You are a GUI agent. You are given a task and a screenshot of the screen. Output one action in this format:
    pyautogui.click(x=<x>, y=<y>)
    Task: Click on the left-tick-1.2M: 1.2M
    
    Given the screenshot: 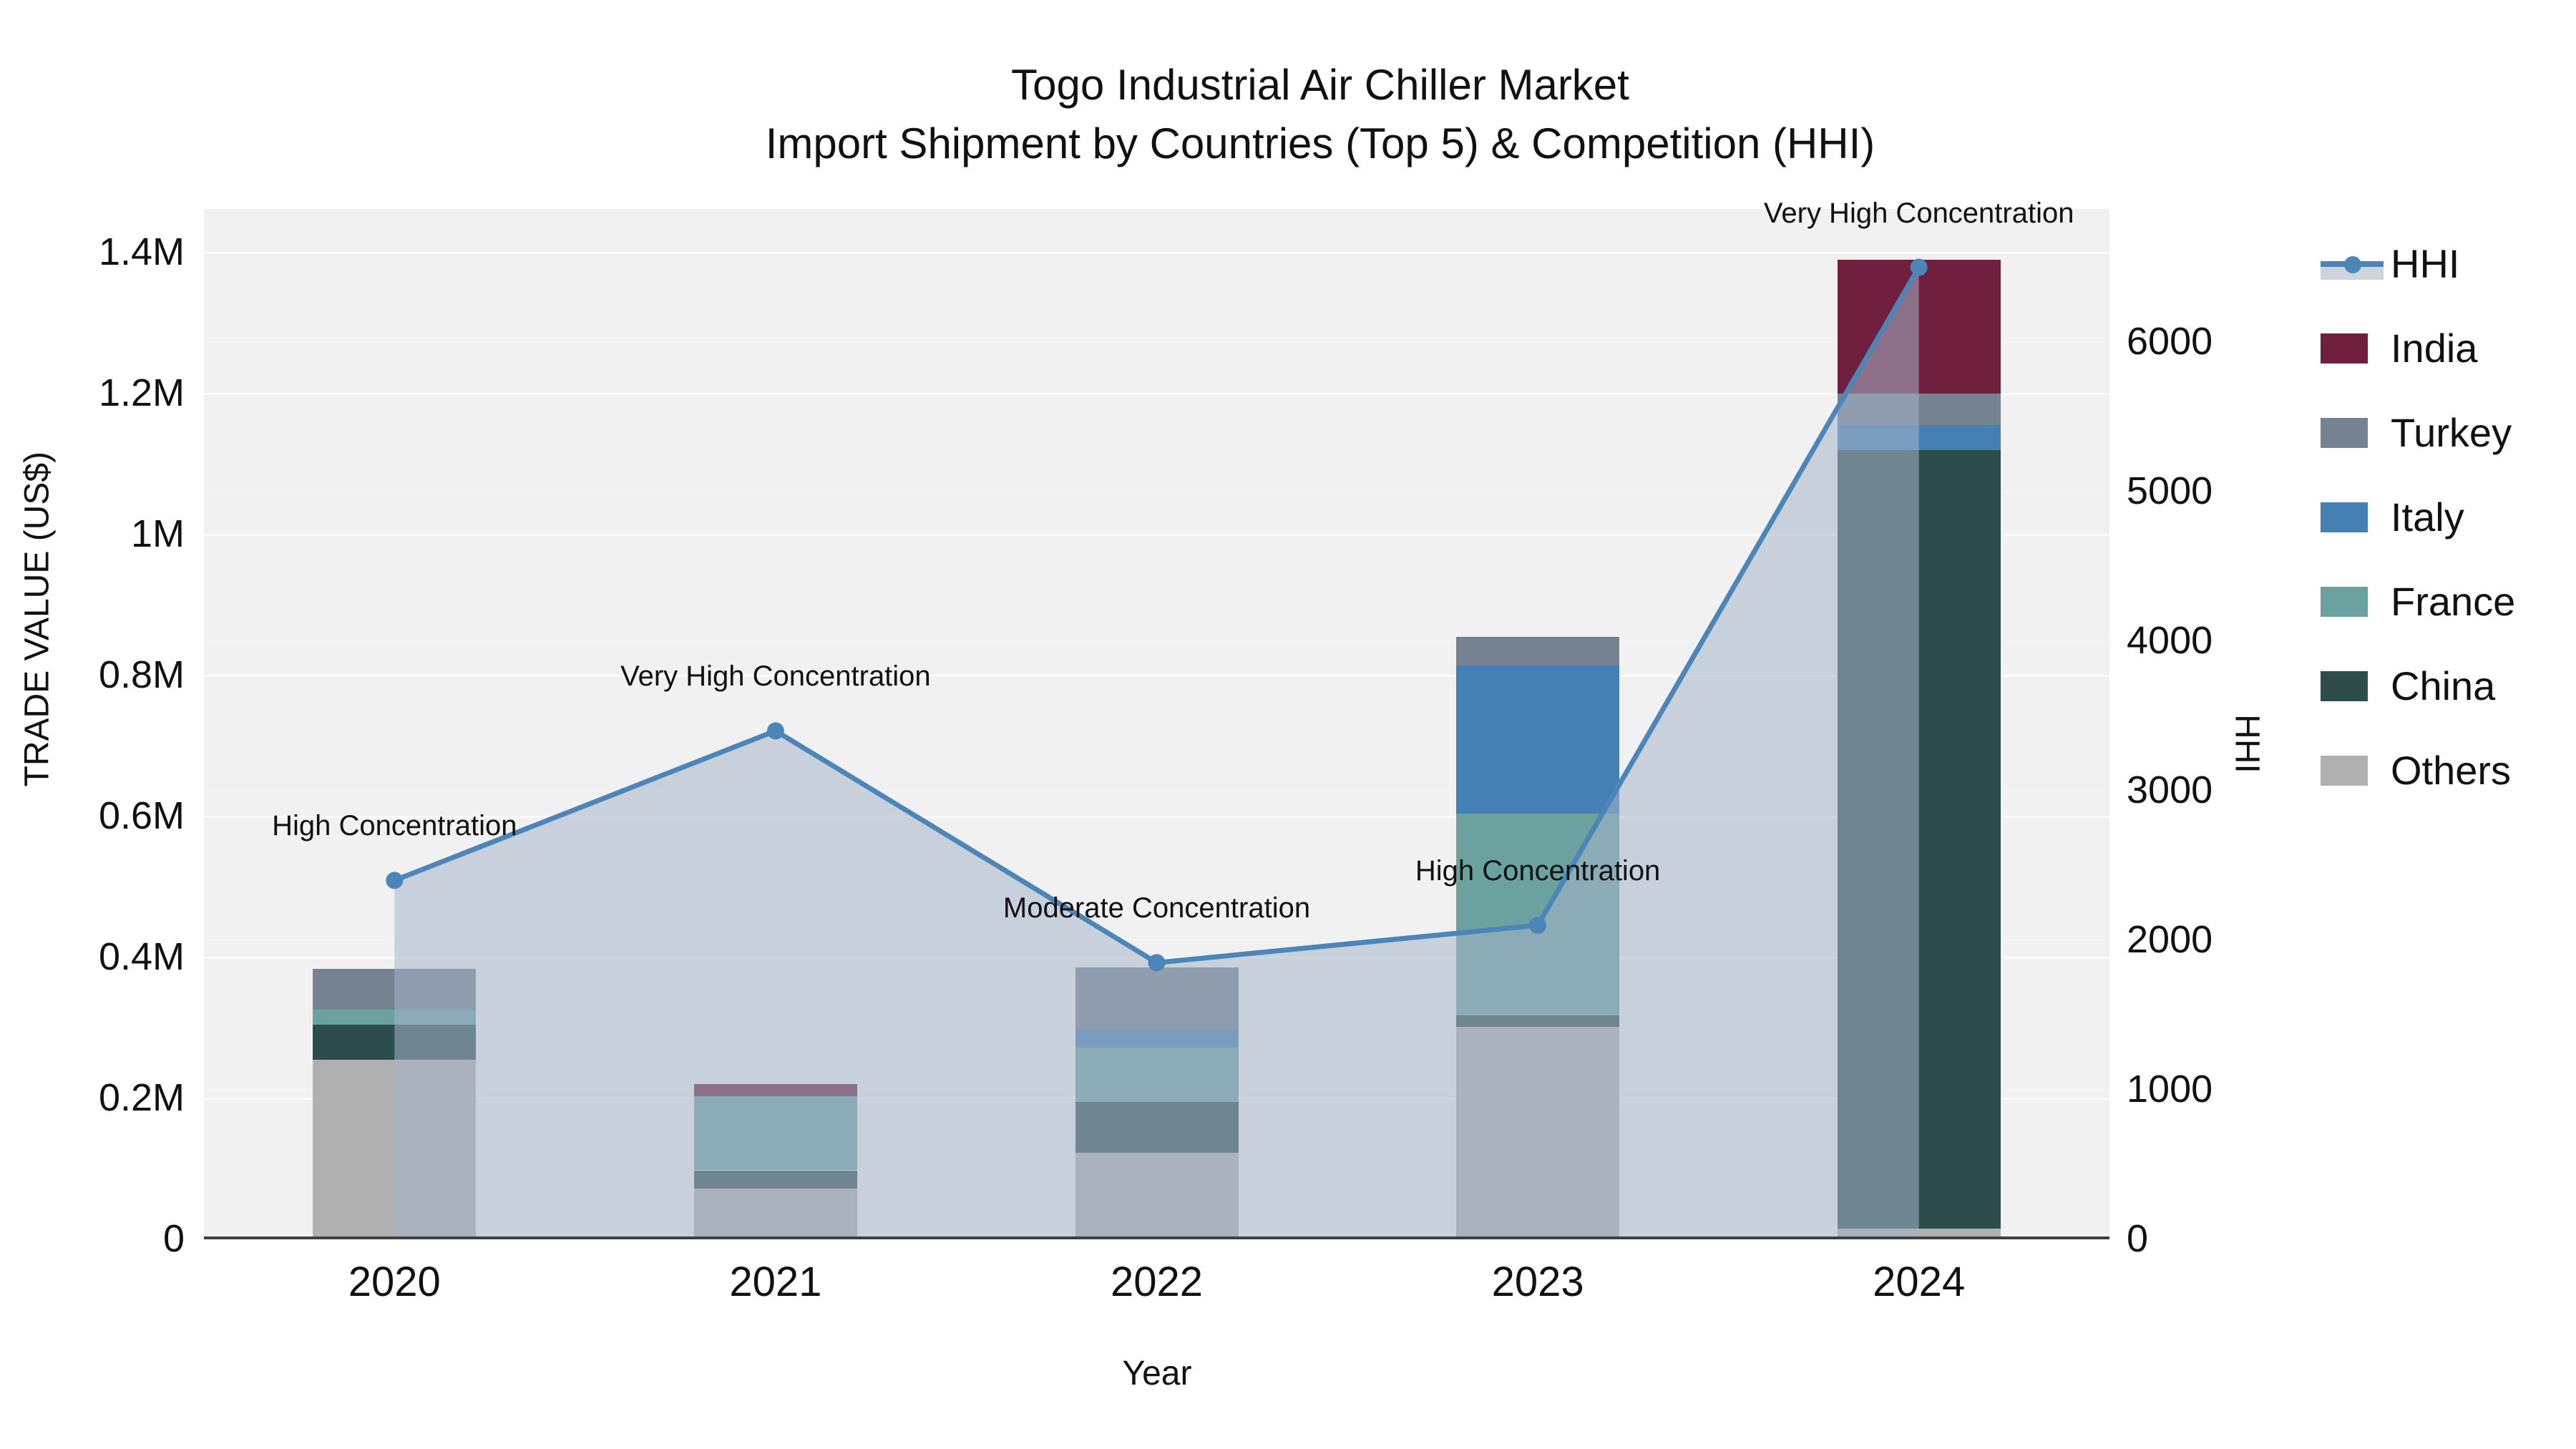 What is the action you would take?
    pyautogui.click(x=141, y=393)
    